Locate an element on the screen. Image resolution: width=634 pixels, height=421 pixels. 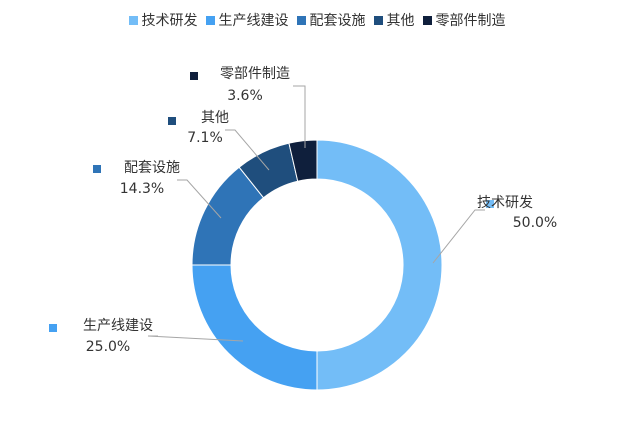
legend-item: 生产线建设 is located at coordinates (247, 20).